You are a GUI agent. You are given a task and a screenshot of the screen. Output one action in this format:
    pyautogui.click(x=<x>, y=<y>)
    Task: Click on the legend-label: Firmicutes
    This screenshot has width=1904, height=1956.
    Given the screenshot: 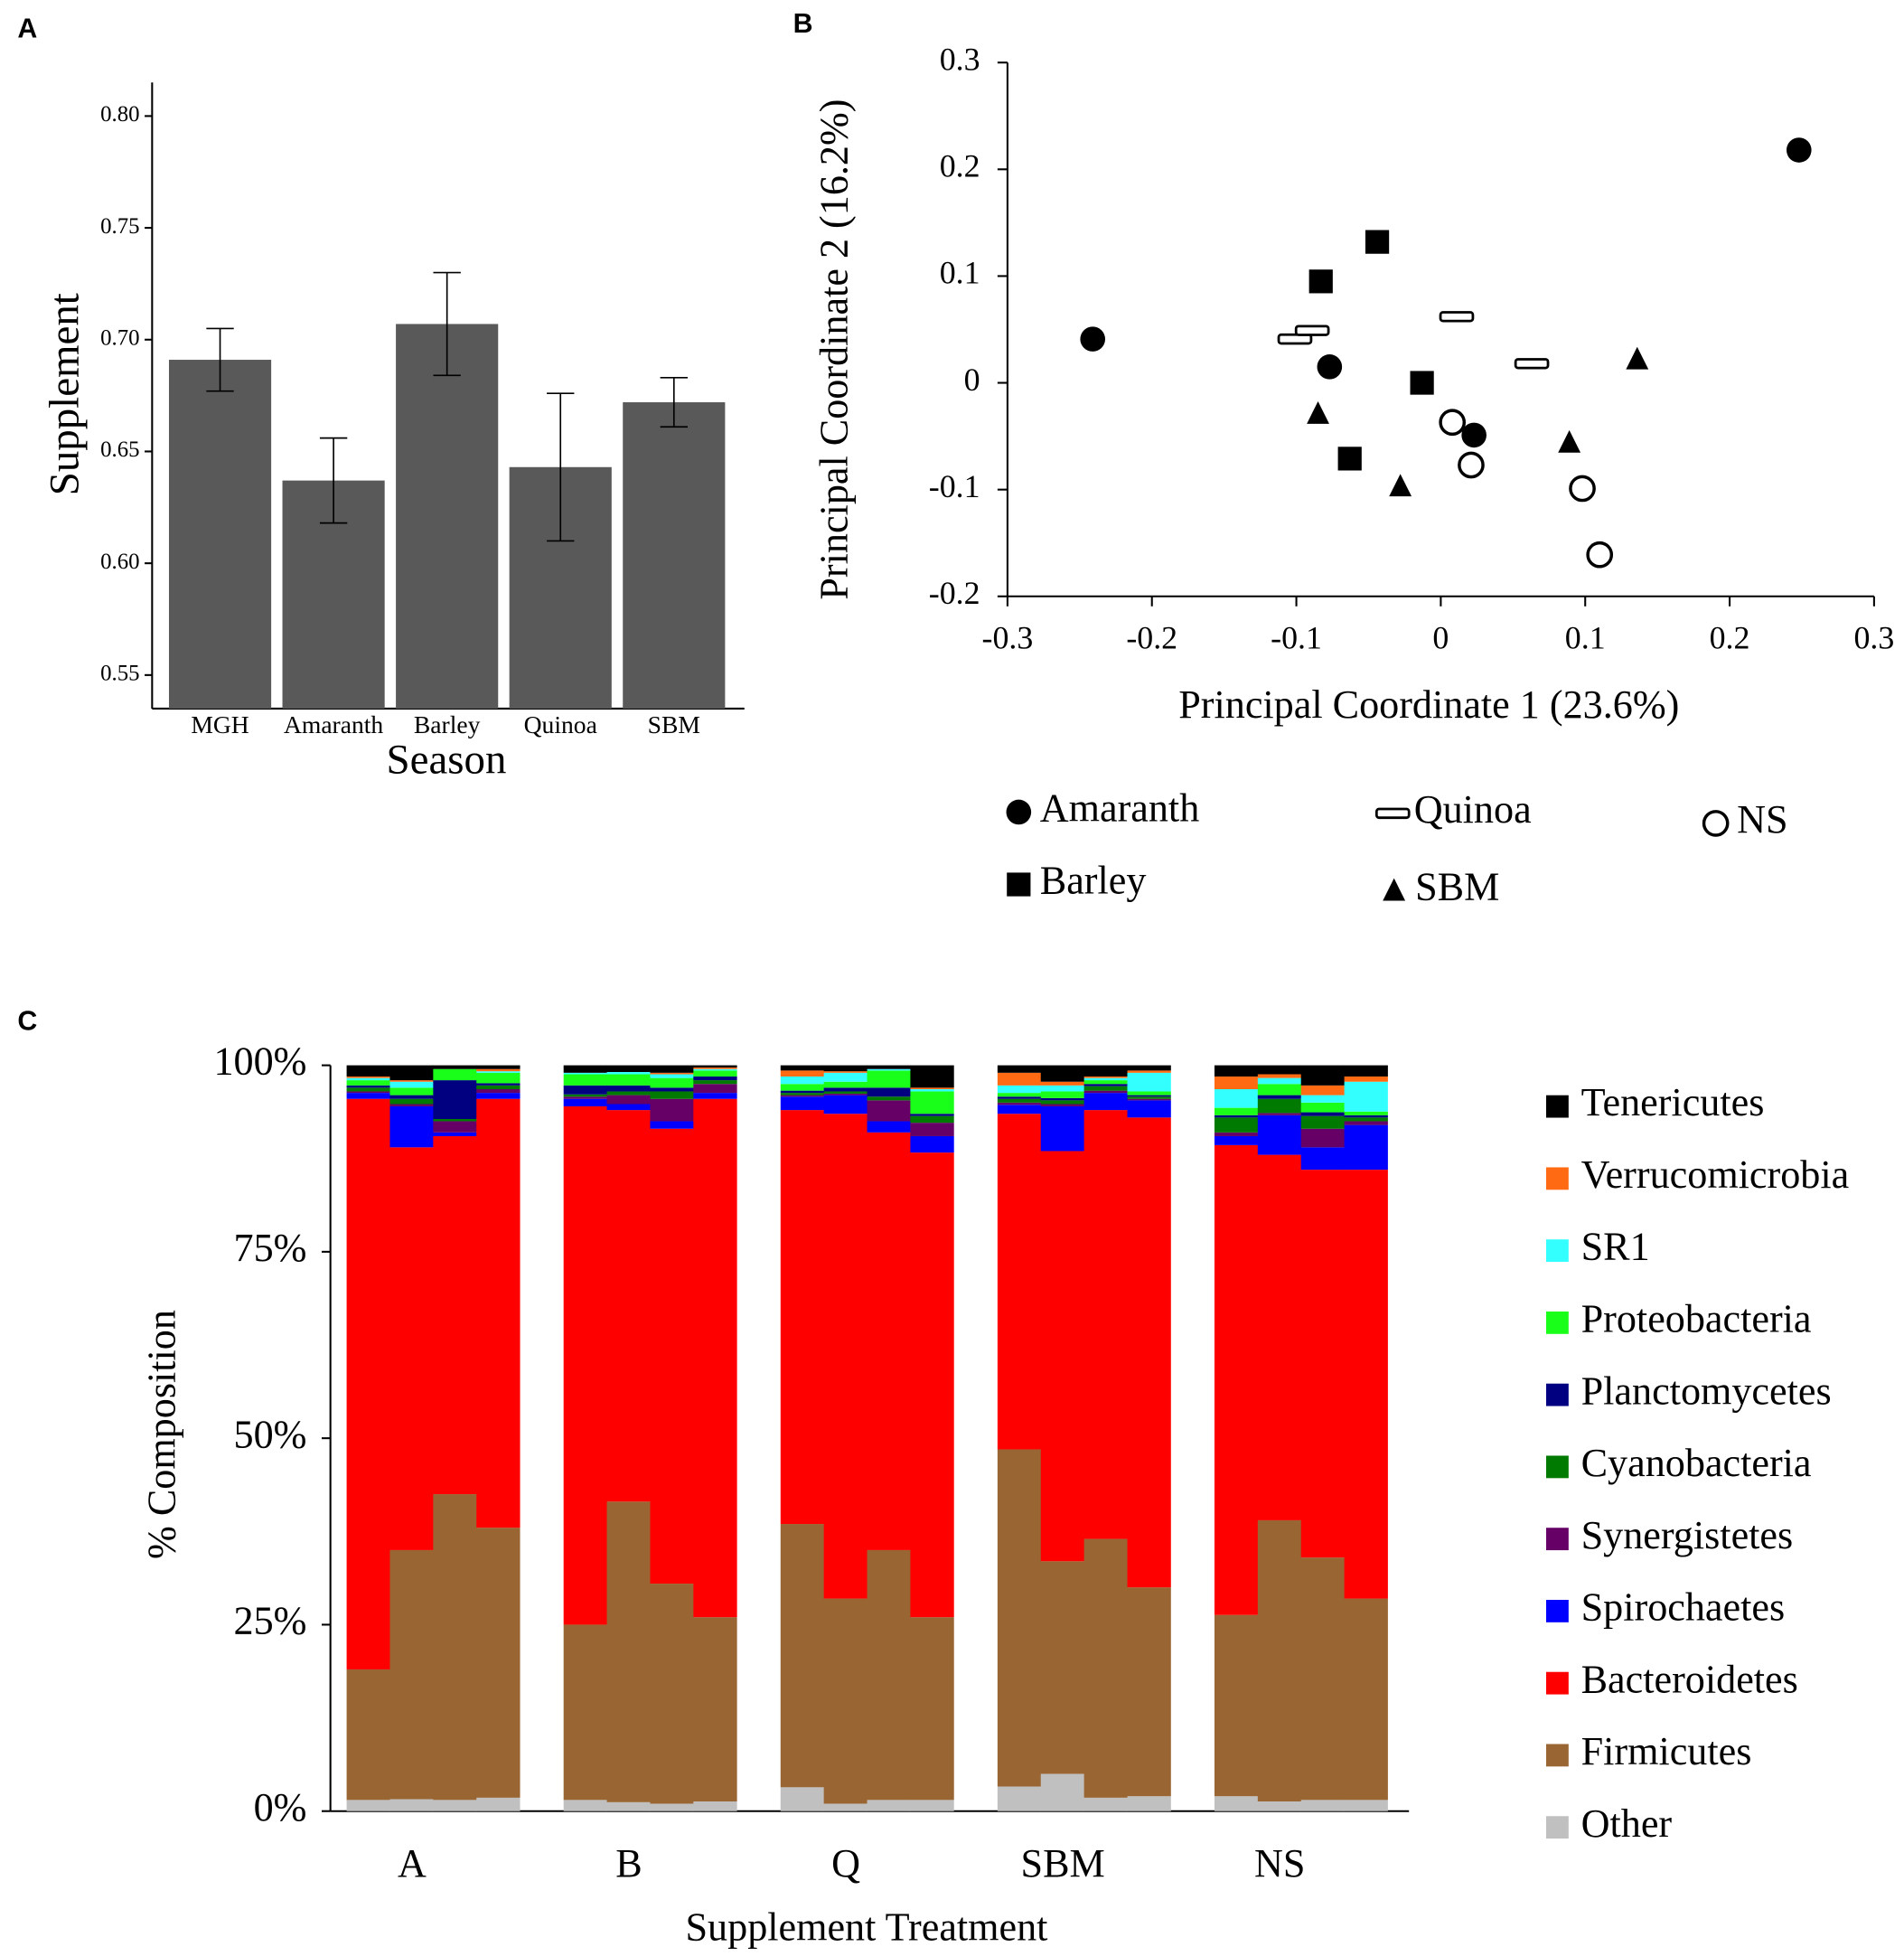 What is the action you would take?
    pyautogui.click(x=1667, y=1751)
    